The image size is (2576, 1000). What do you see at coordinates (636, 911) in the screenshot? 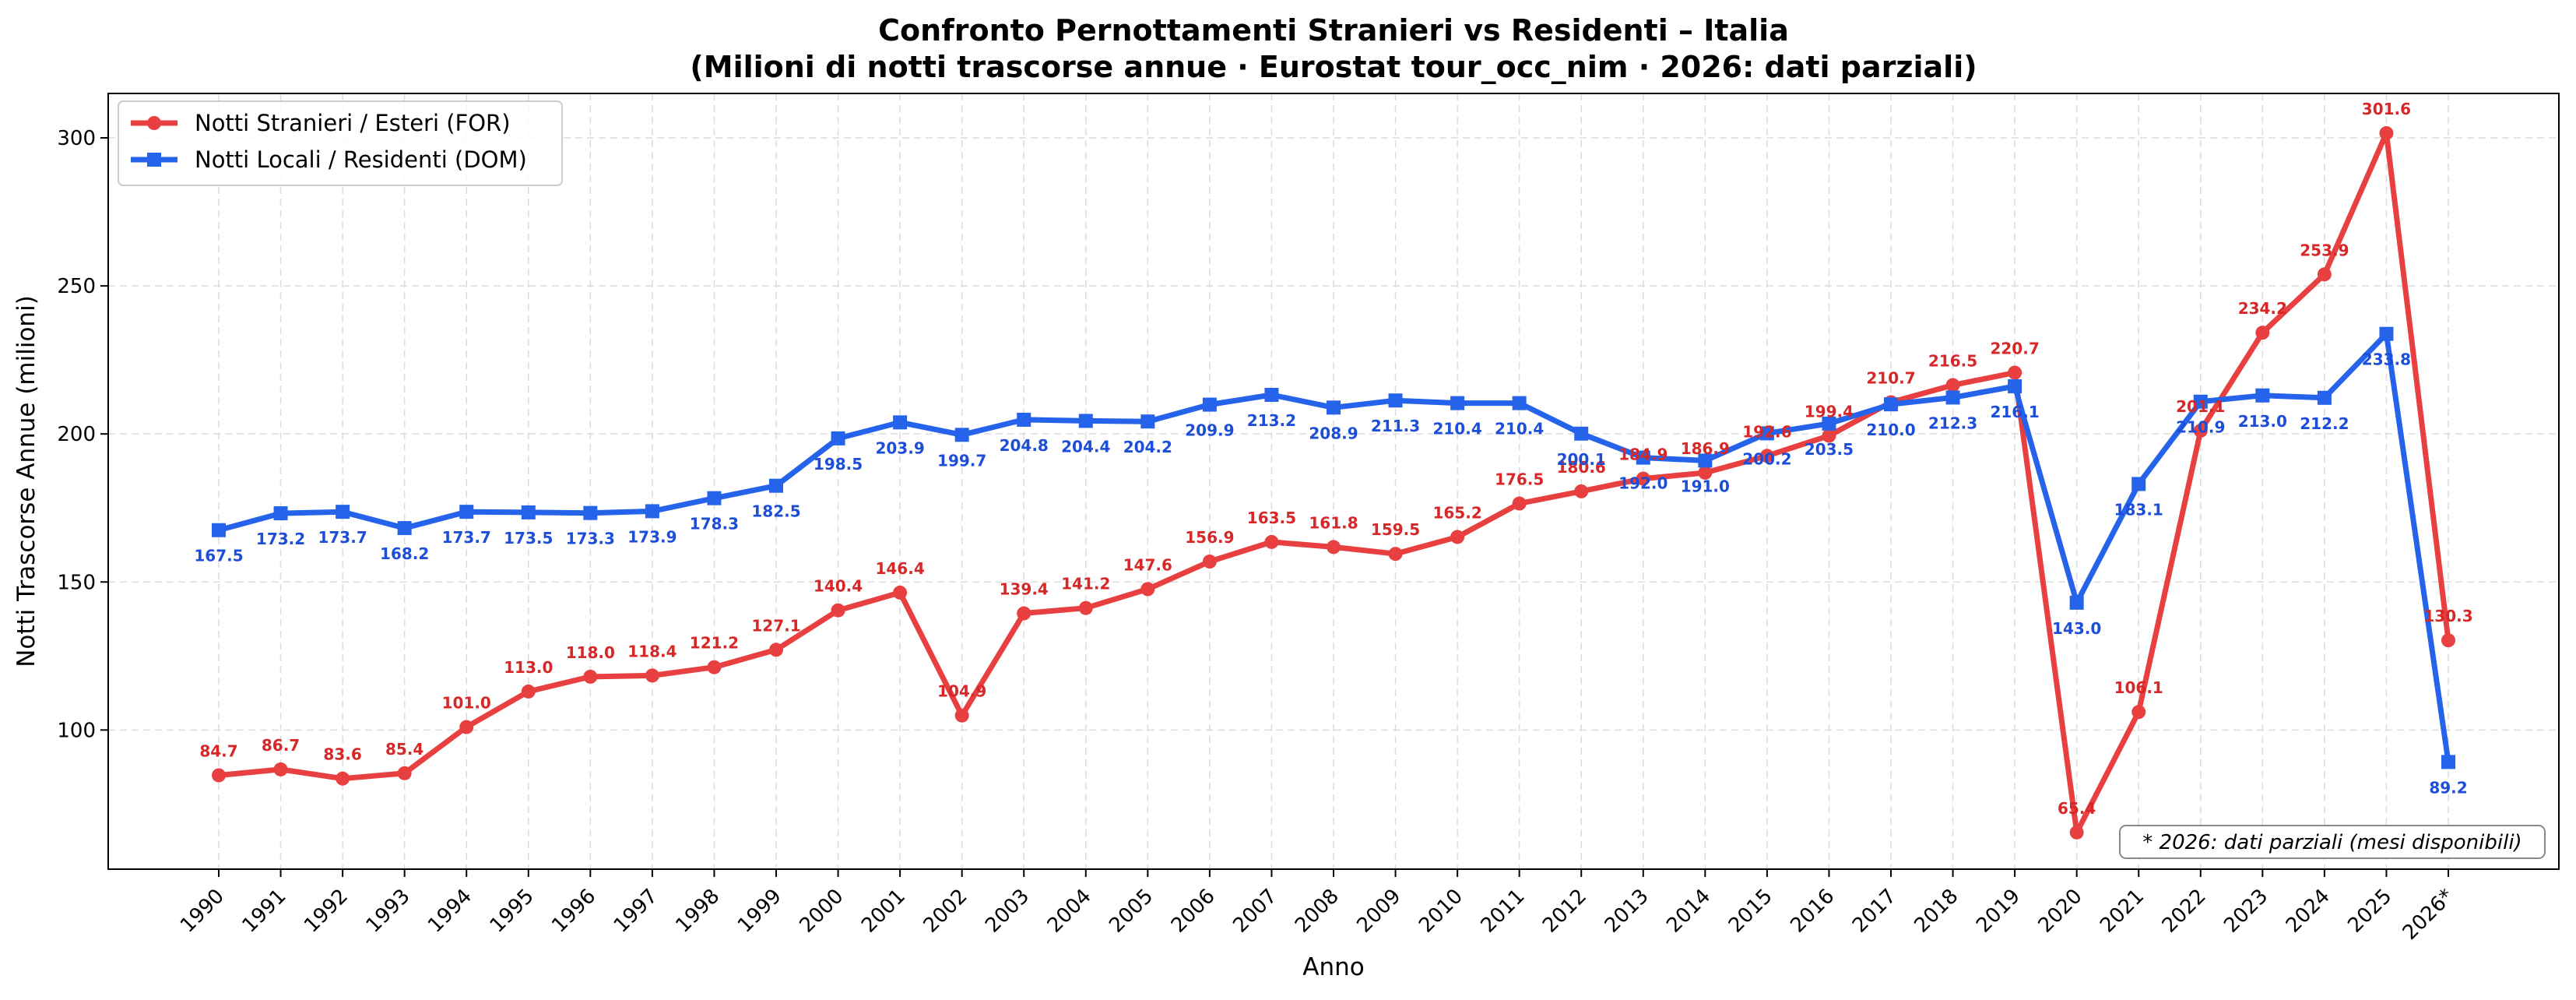
I see `x-tick-label: 1997` at bounding box center [636, 911].